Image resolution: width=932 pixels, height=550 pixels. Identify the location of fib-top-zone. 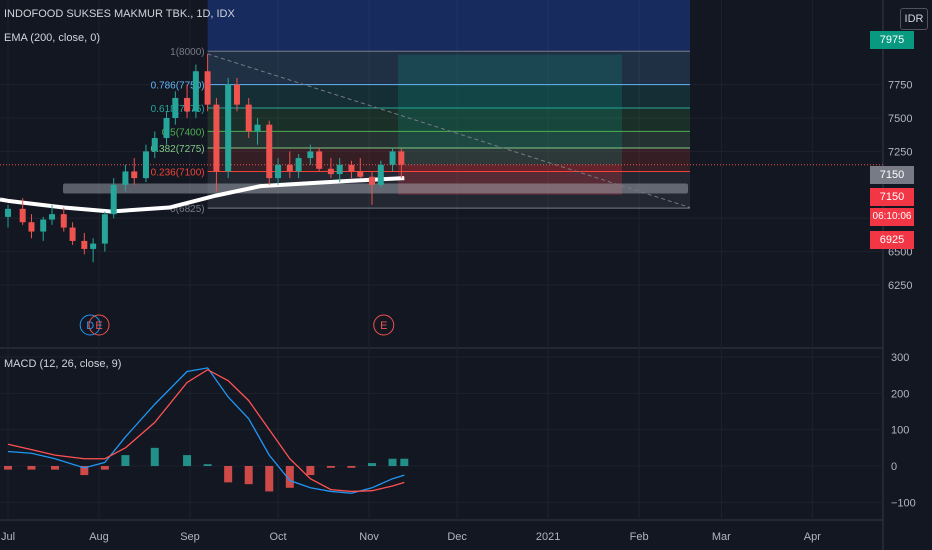
(448, 26).